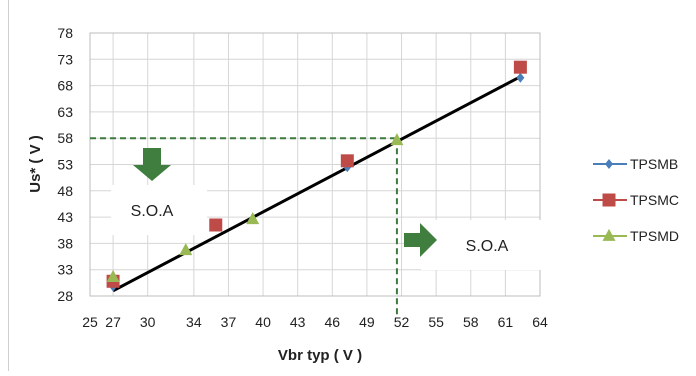 The height and width of the screenshot is (376, 696). Describe the element at coordinates (609, 164) in the screenshot. I see `legend-marker-tpsmb` at that location.